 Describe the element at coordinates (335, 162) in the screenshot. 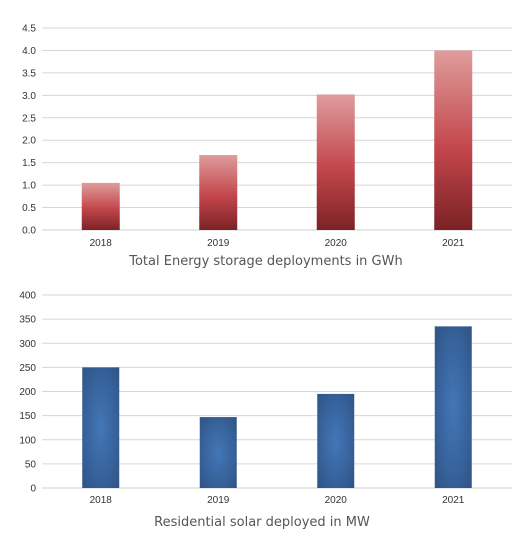

I see `storage-bar-2020` at that location.